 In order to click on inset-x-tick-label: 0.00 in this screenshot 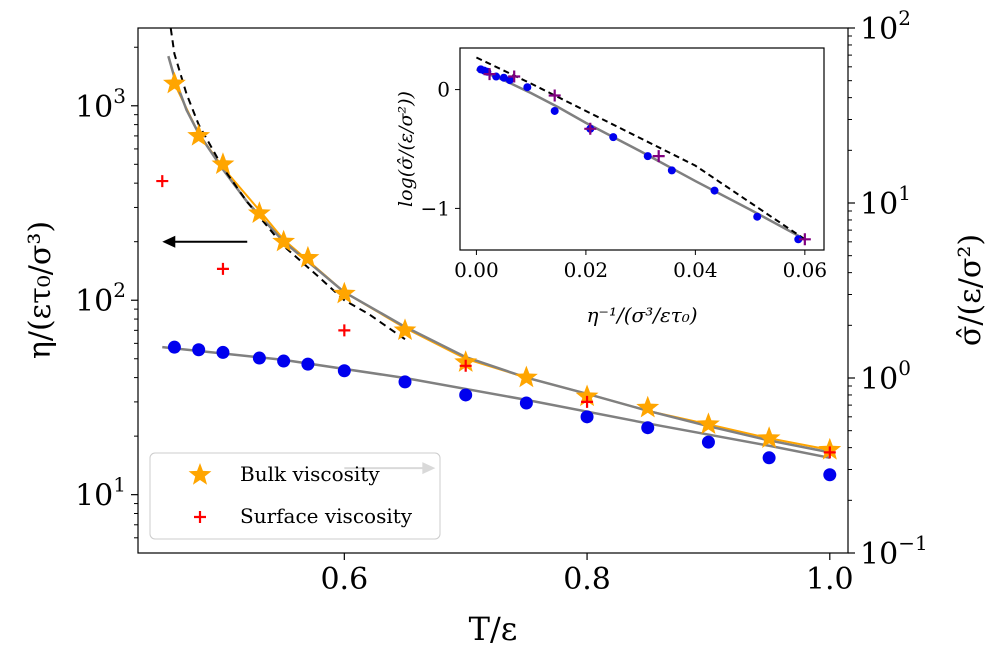, I will do `click(476, 270)`.